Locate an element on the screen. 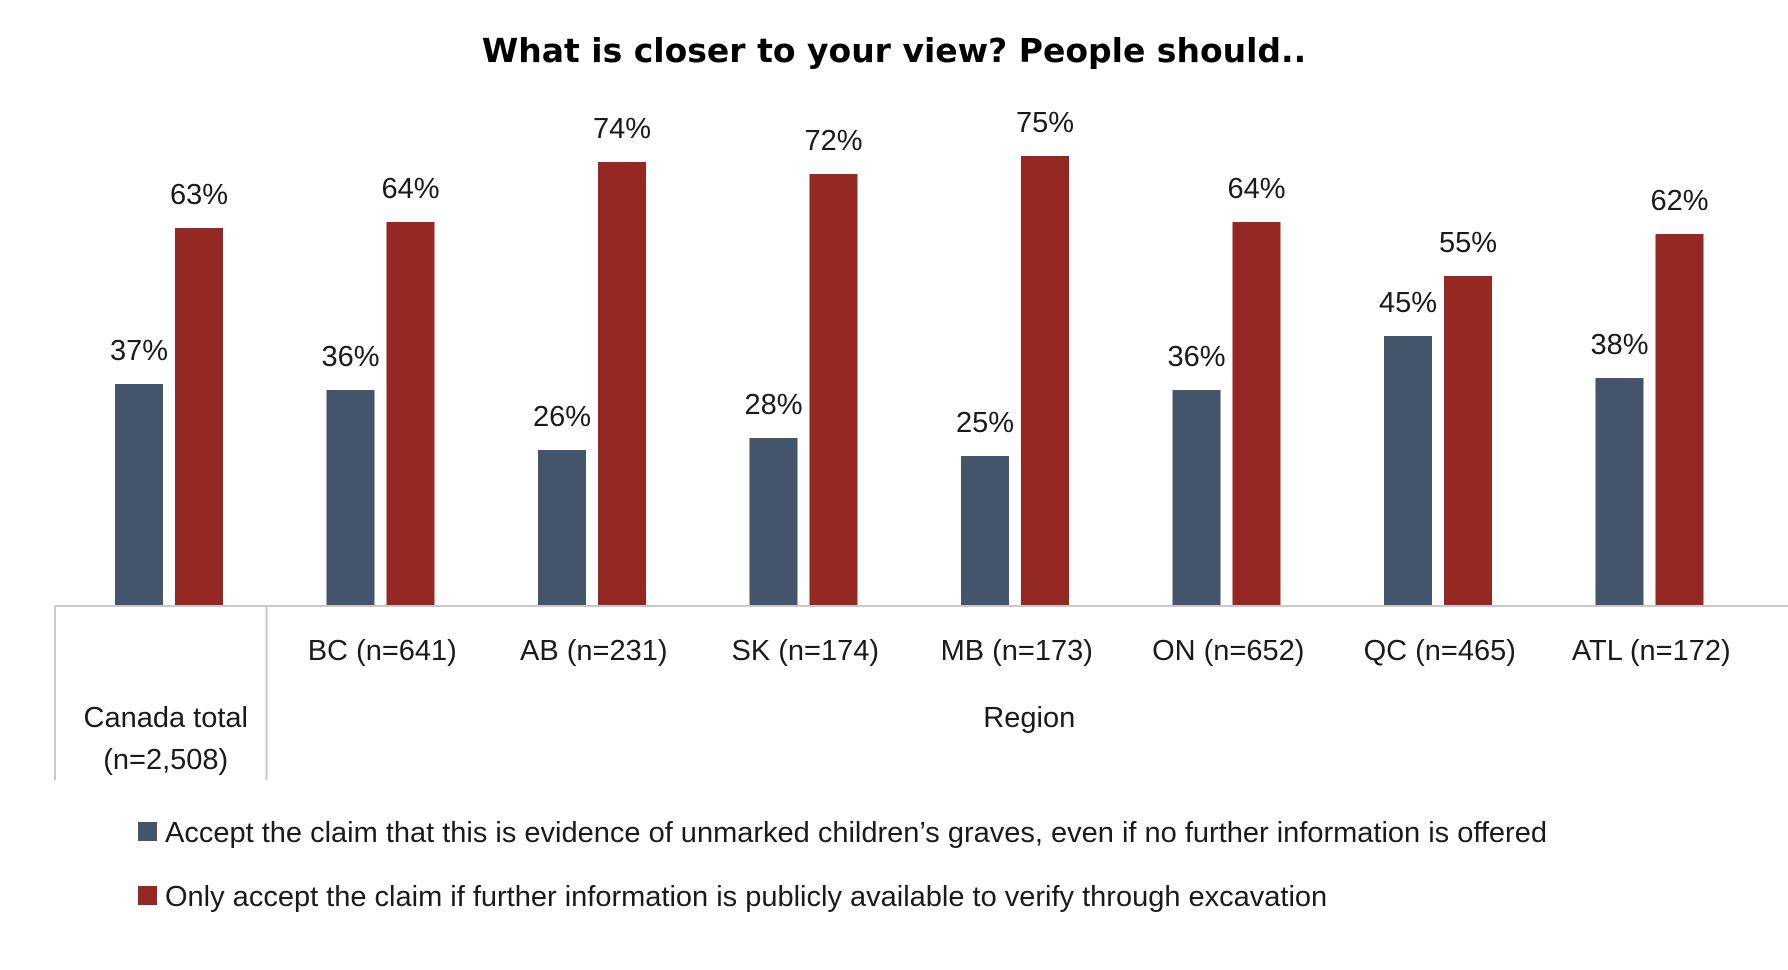 The width and height of the screenshot is (1788, 970). category-label-5: ON (n=652) is located at coordinates (1228, 651).